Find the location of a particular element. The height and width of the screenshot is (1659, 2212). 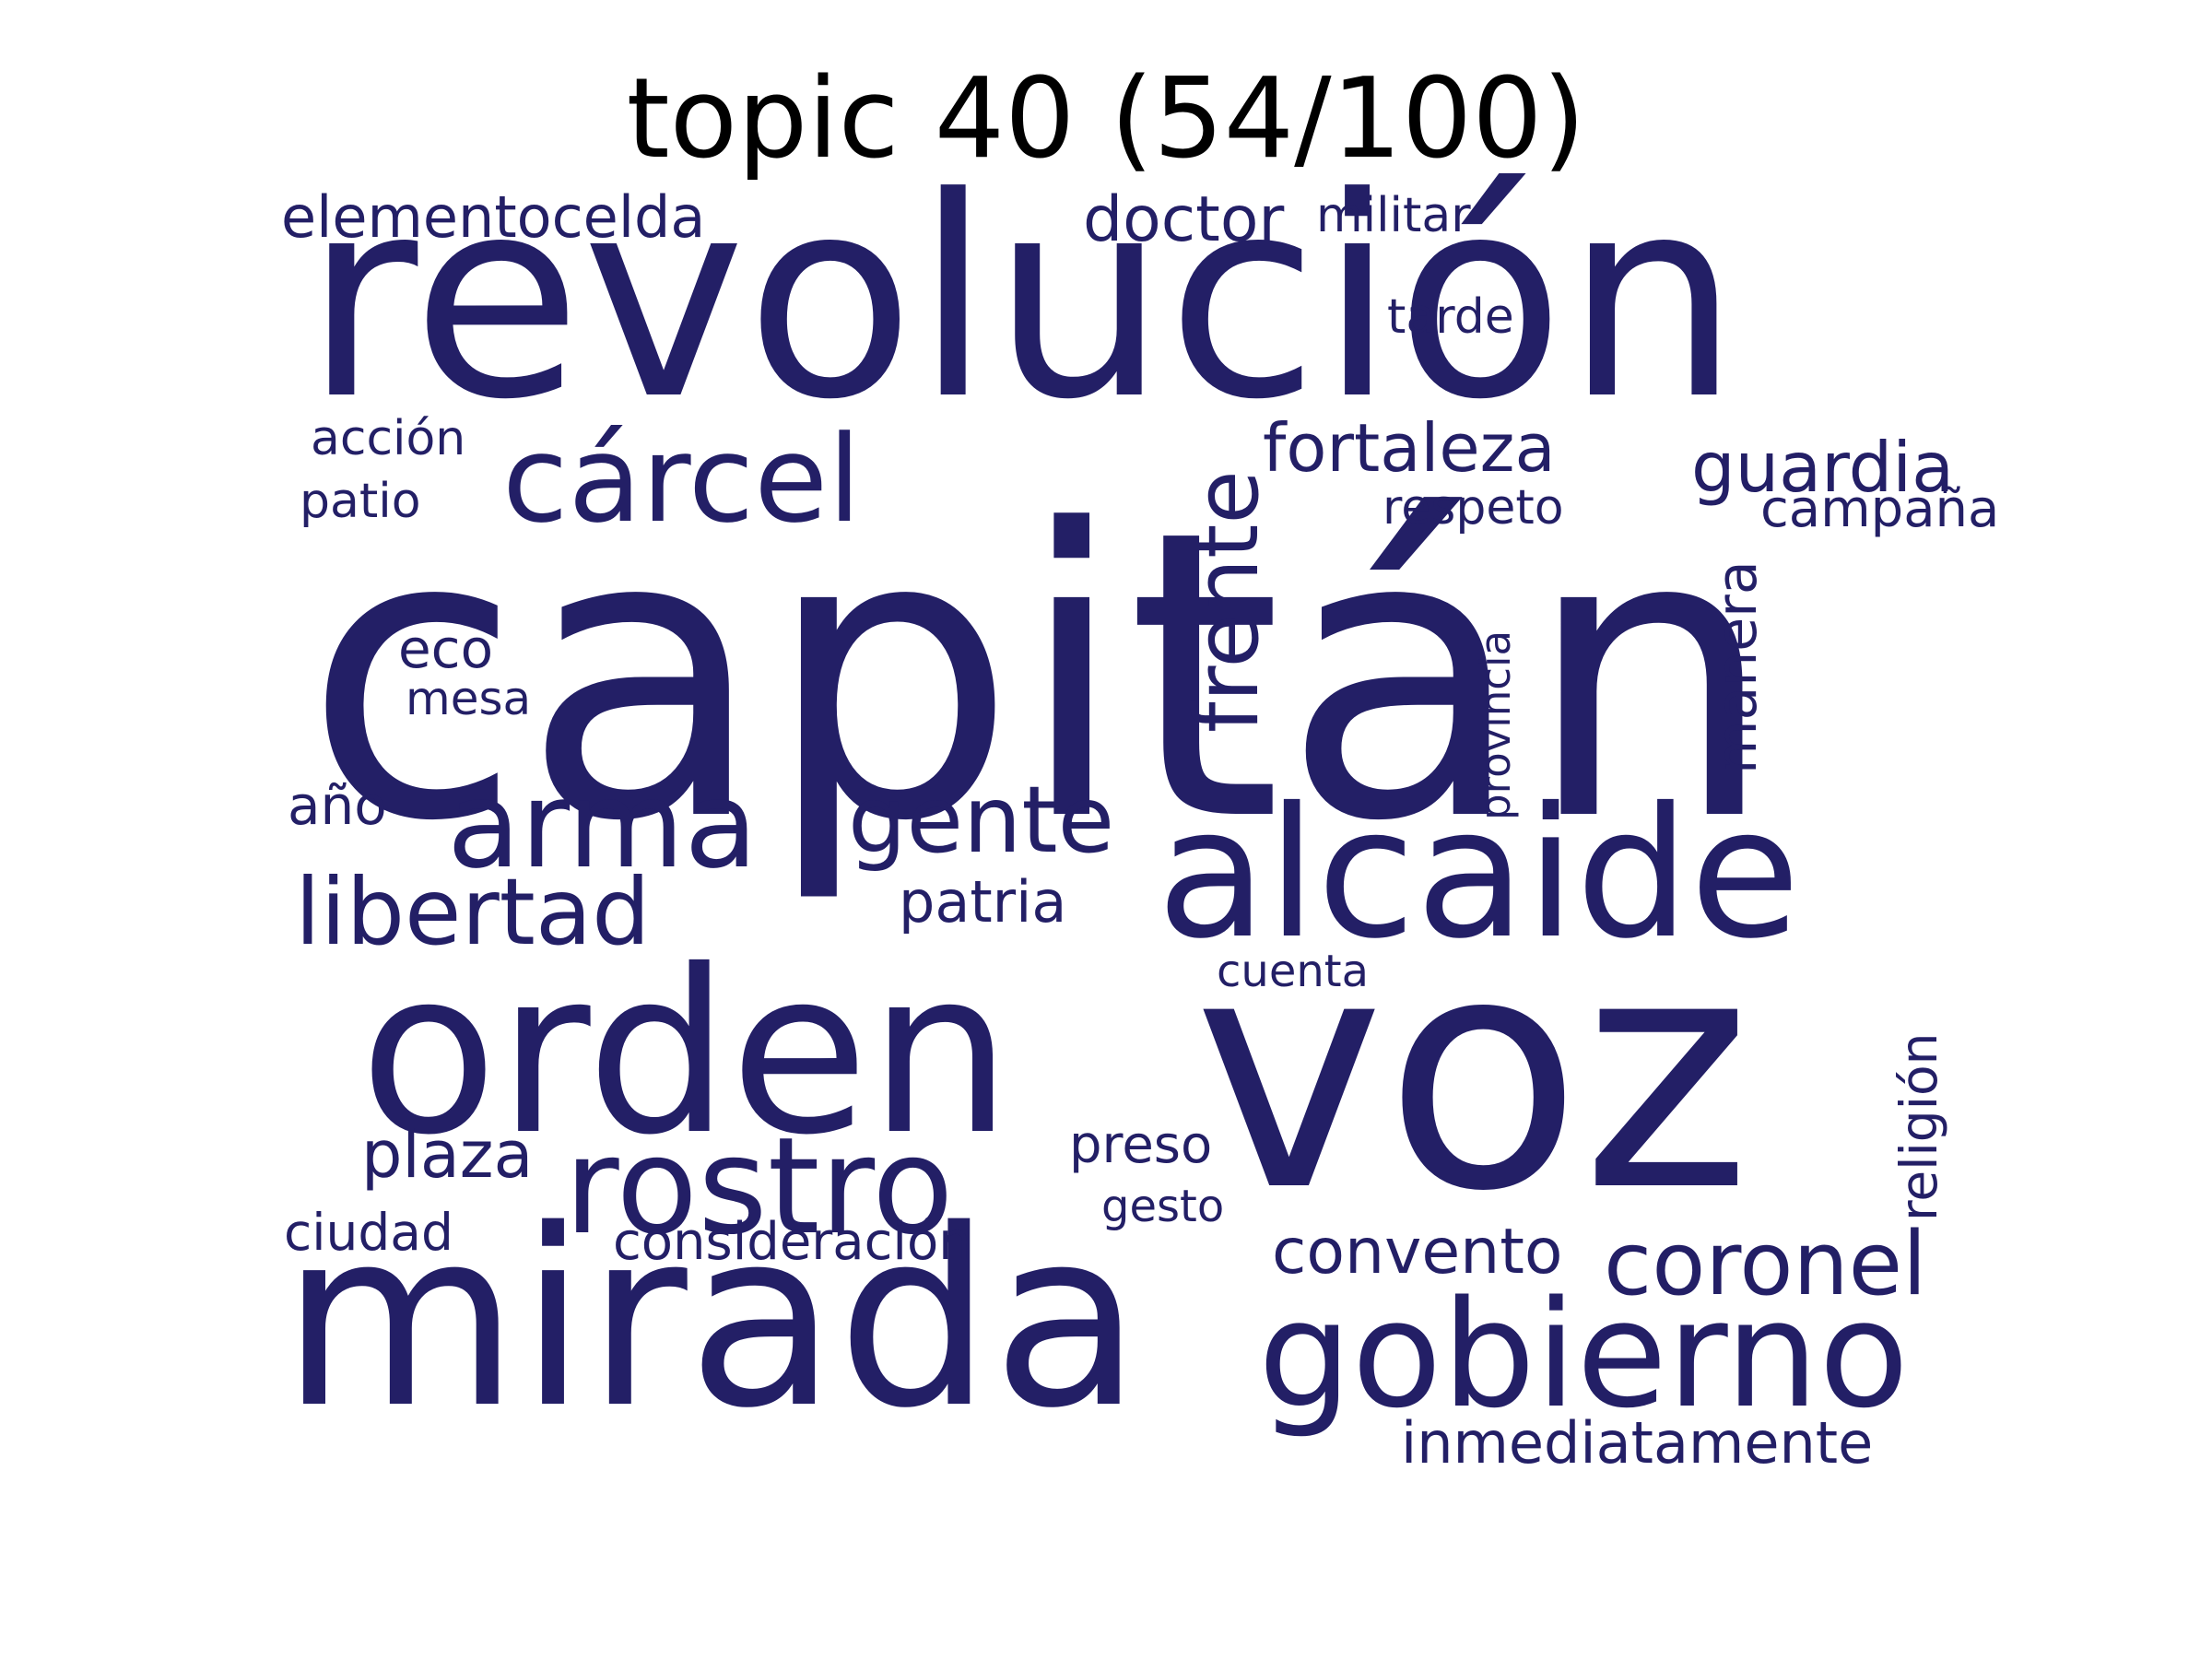

word-accion: acción is located at coordinates (388, 438).